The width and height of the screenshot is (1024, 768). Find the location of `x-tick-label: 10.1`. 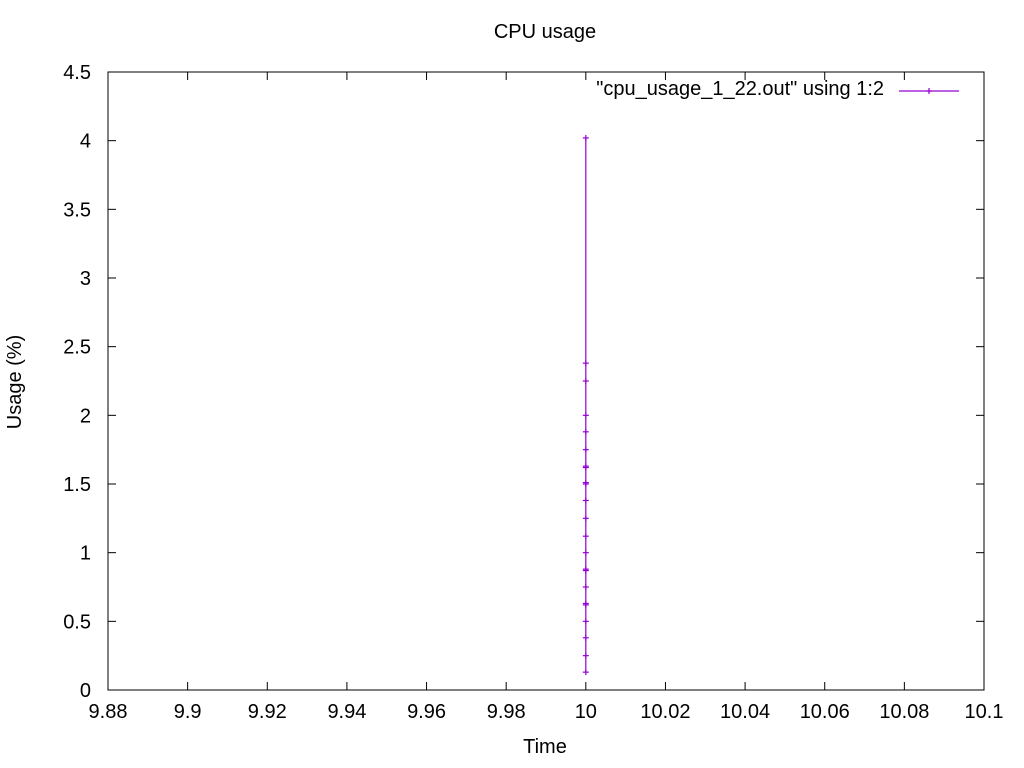

x-tick-label: 10.1 is located at coordinates (984, 712).